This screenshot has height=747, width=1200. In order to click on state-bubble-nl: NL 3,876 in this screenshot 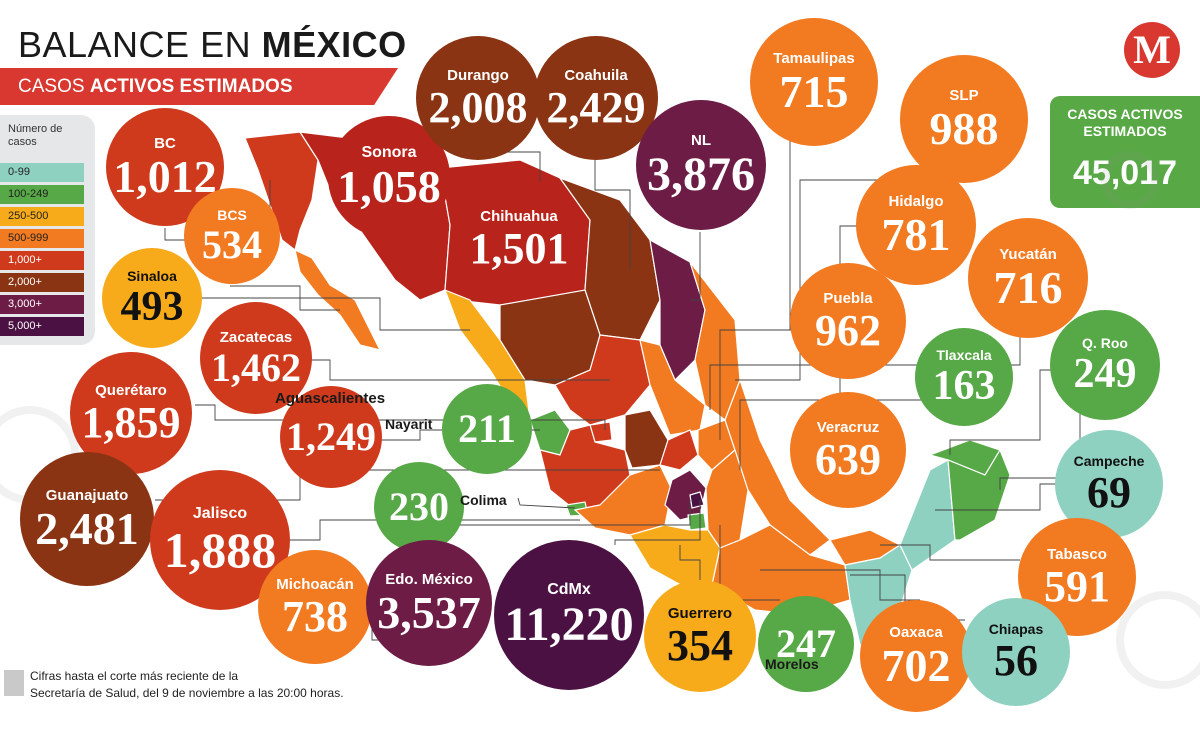, I will do `click(701, 165)`.